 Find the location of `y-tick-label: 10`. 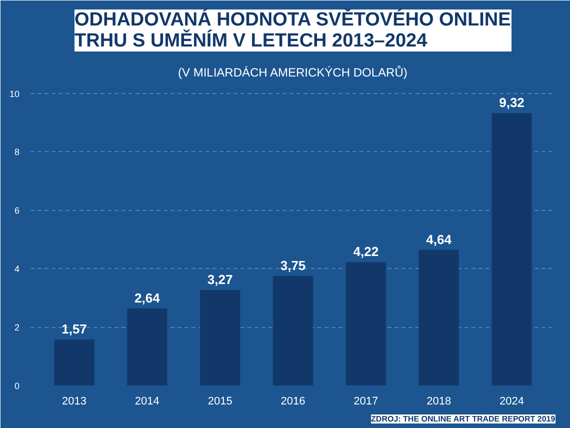

y-tick-label: 10 is located at coordinates (14, 93).